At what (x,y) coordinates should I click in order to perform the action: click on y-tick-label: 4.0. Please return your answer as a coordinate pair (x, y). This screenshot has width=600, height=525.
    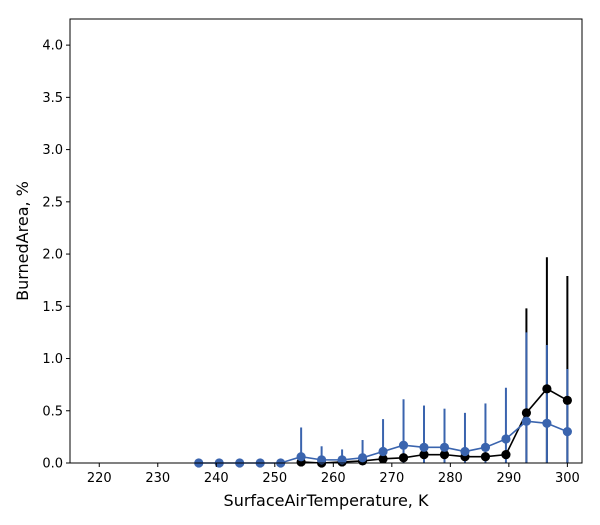
    Looking at the image, I should click on (52, 46).